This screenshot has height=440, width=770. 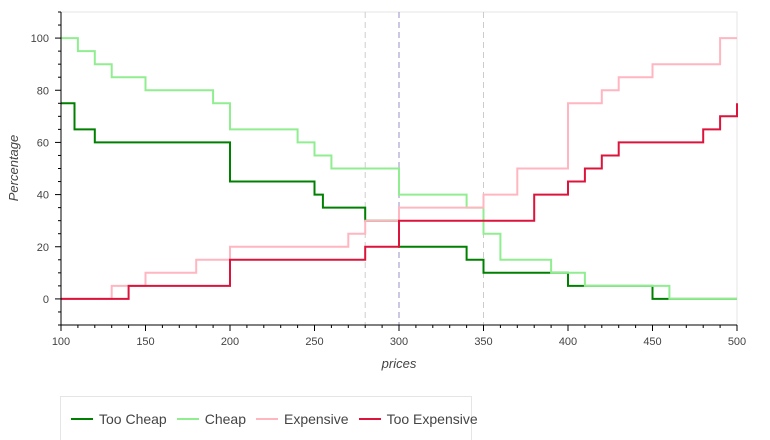 What do you see at coordinates (40, 39) in the screenshot?
I see `y-tick-label: 100` at bounding box center [40, 39].